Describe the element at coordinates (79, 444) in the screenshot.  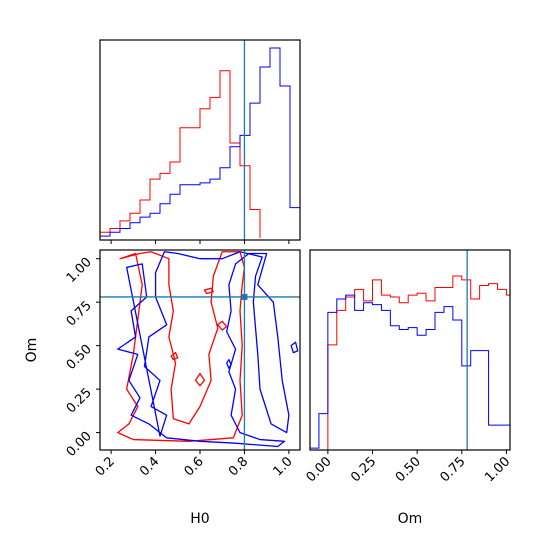
I see `om-y-tick-label: 0.00` at that location.